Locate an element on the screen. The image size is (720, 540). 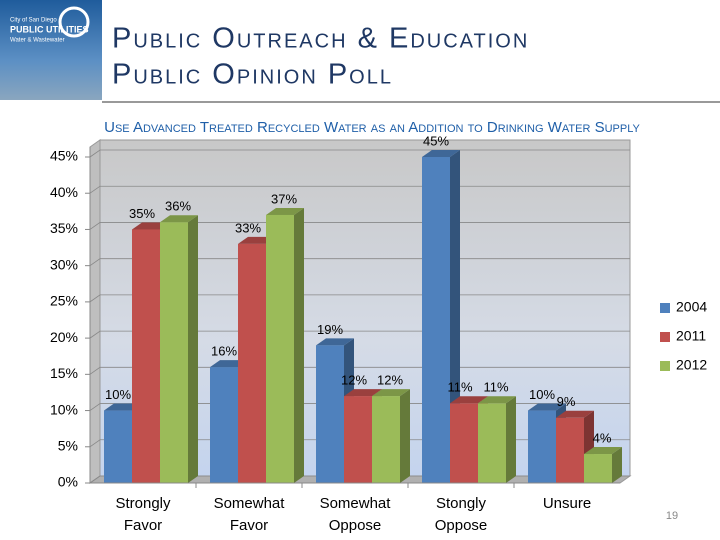
logo is located at coordinates (51, 50).